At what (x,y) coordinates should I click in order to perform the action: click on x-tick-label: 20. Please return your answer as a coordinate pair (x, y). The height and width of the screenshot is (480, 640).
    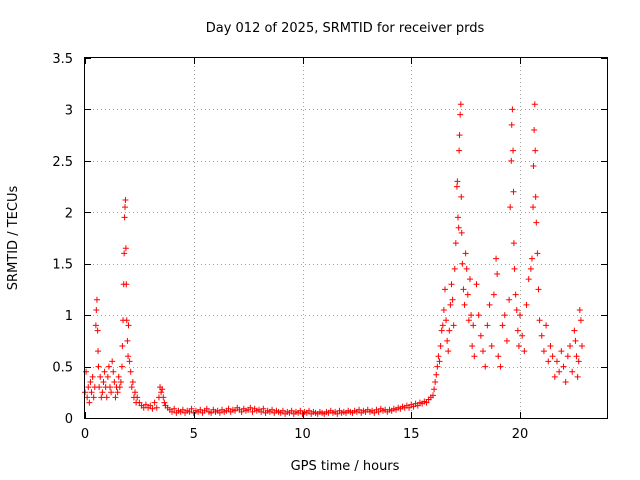
    Looking at the image, I should click on (520, 434).